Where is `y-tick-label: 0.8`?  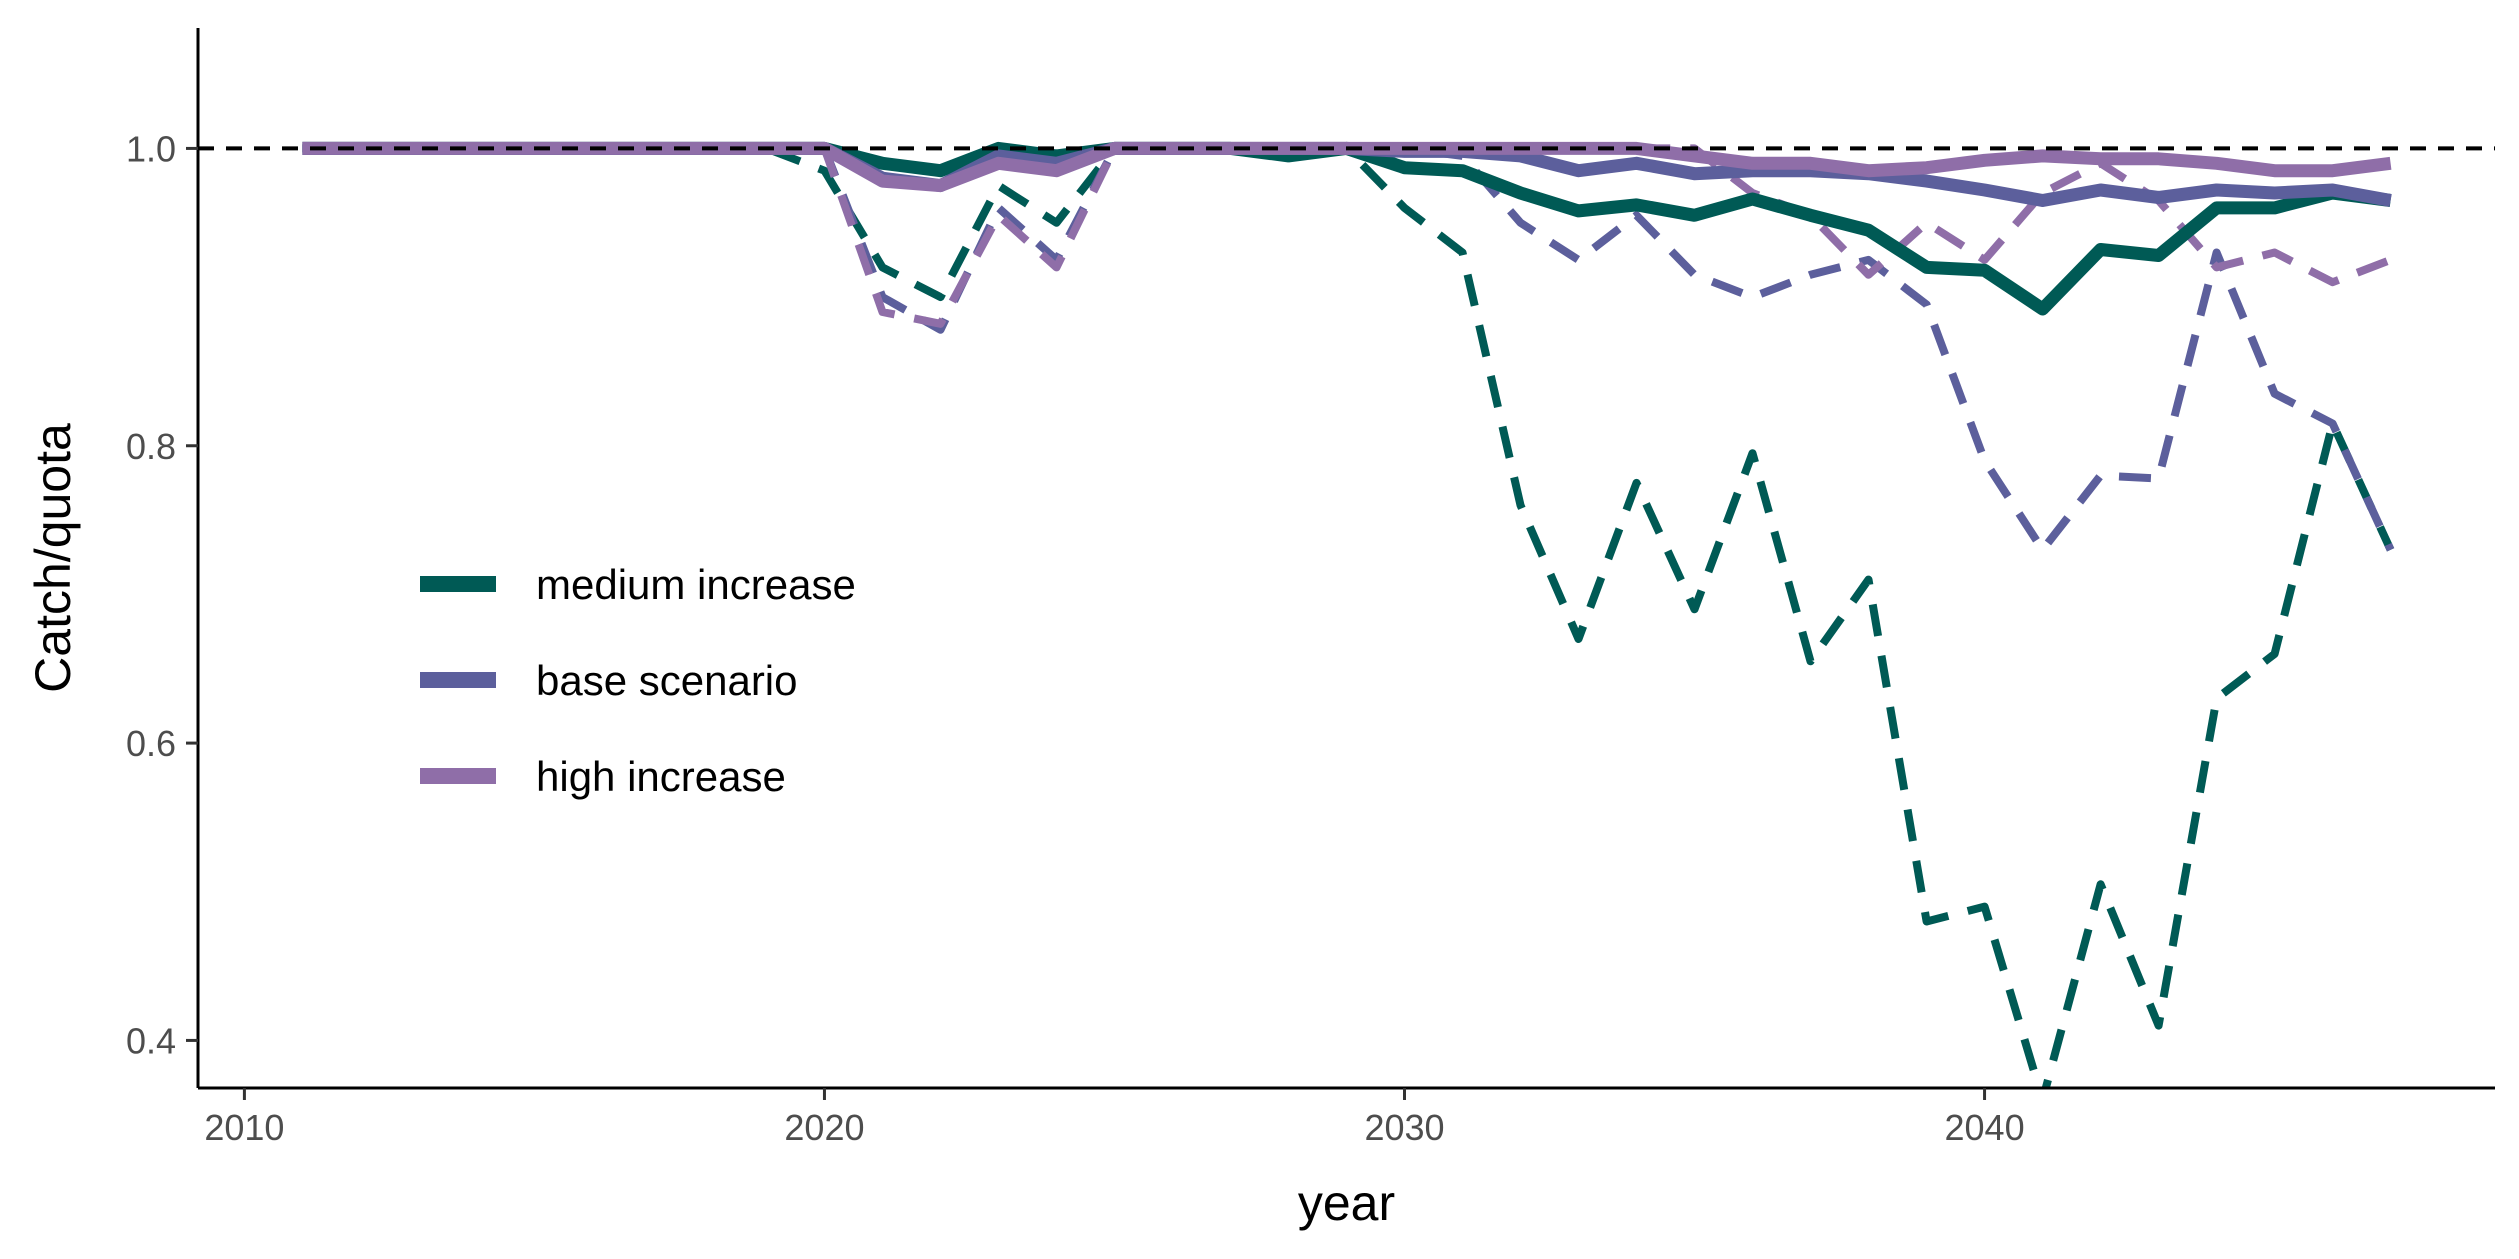
y-tick-label: 0.8 is located at coordinates (151, 446).